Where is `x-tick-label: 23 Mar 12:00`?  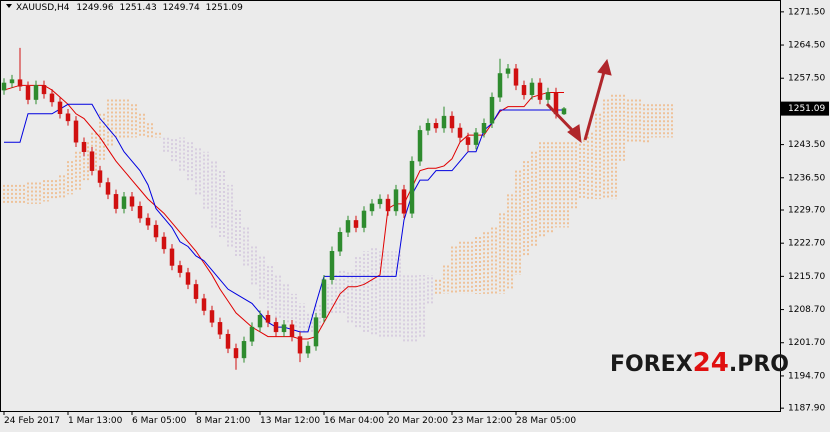 x-tick-label: 23 Mar 12:00 is located at coordinates (482, 421).